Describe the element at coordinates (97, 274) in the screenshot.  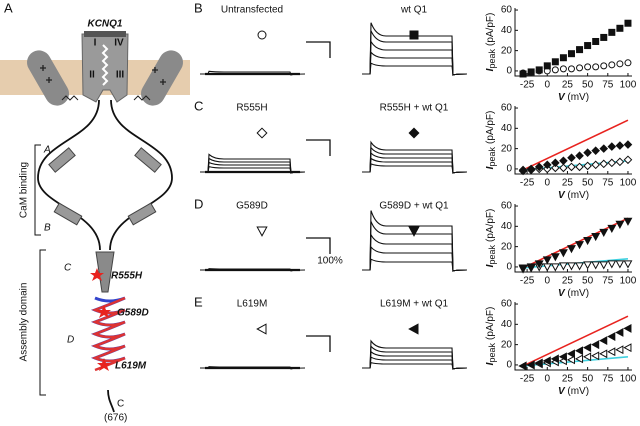
I see `mutation-star` at that location.